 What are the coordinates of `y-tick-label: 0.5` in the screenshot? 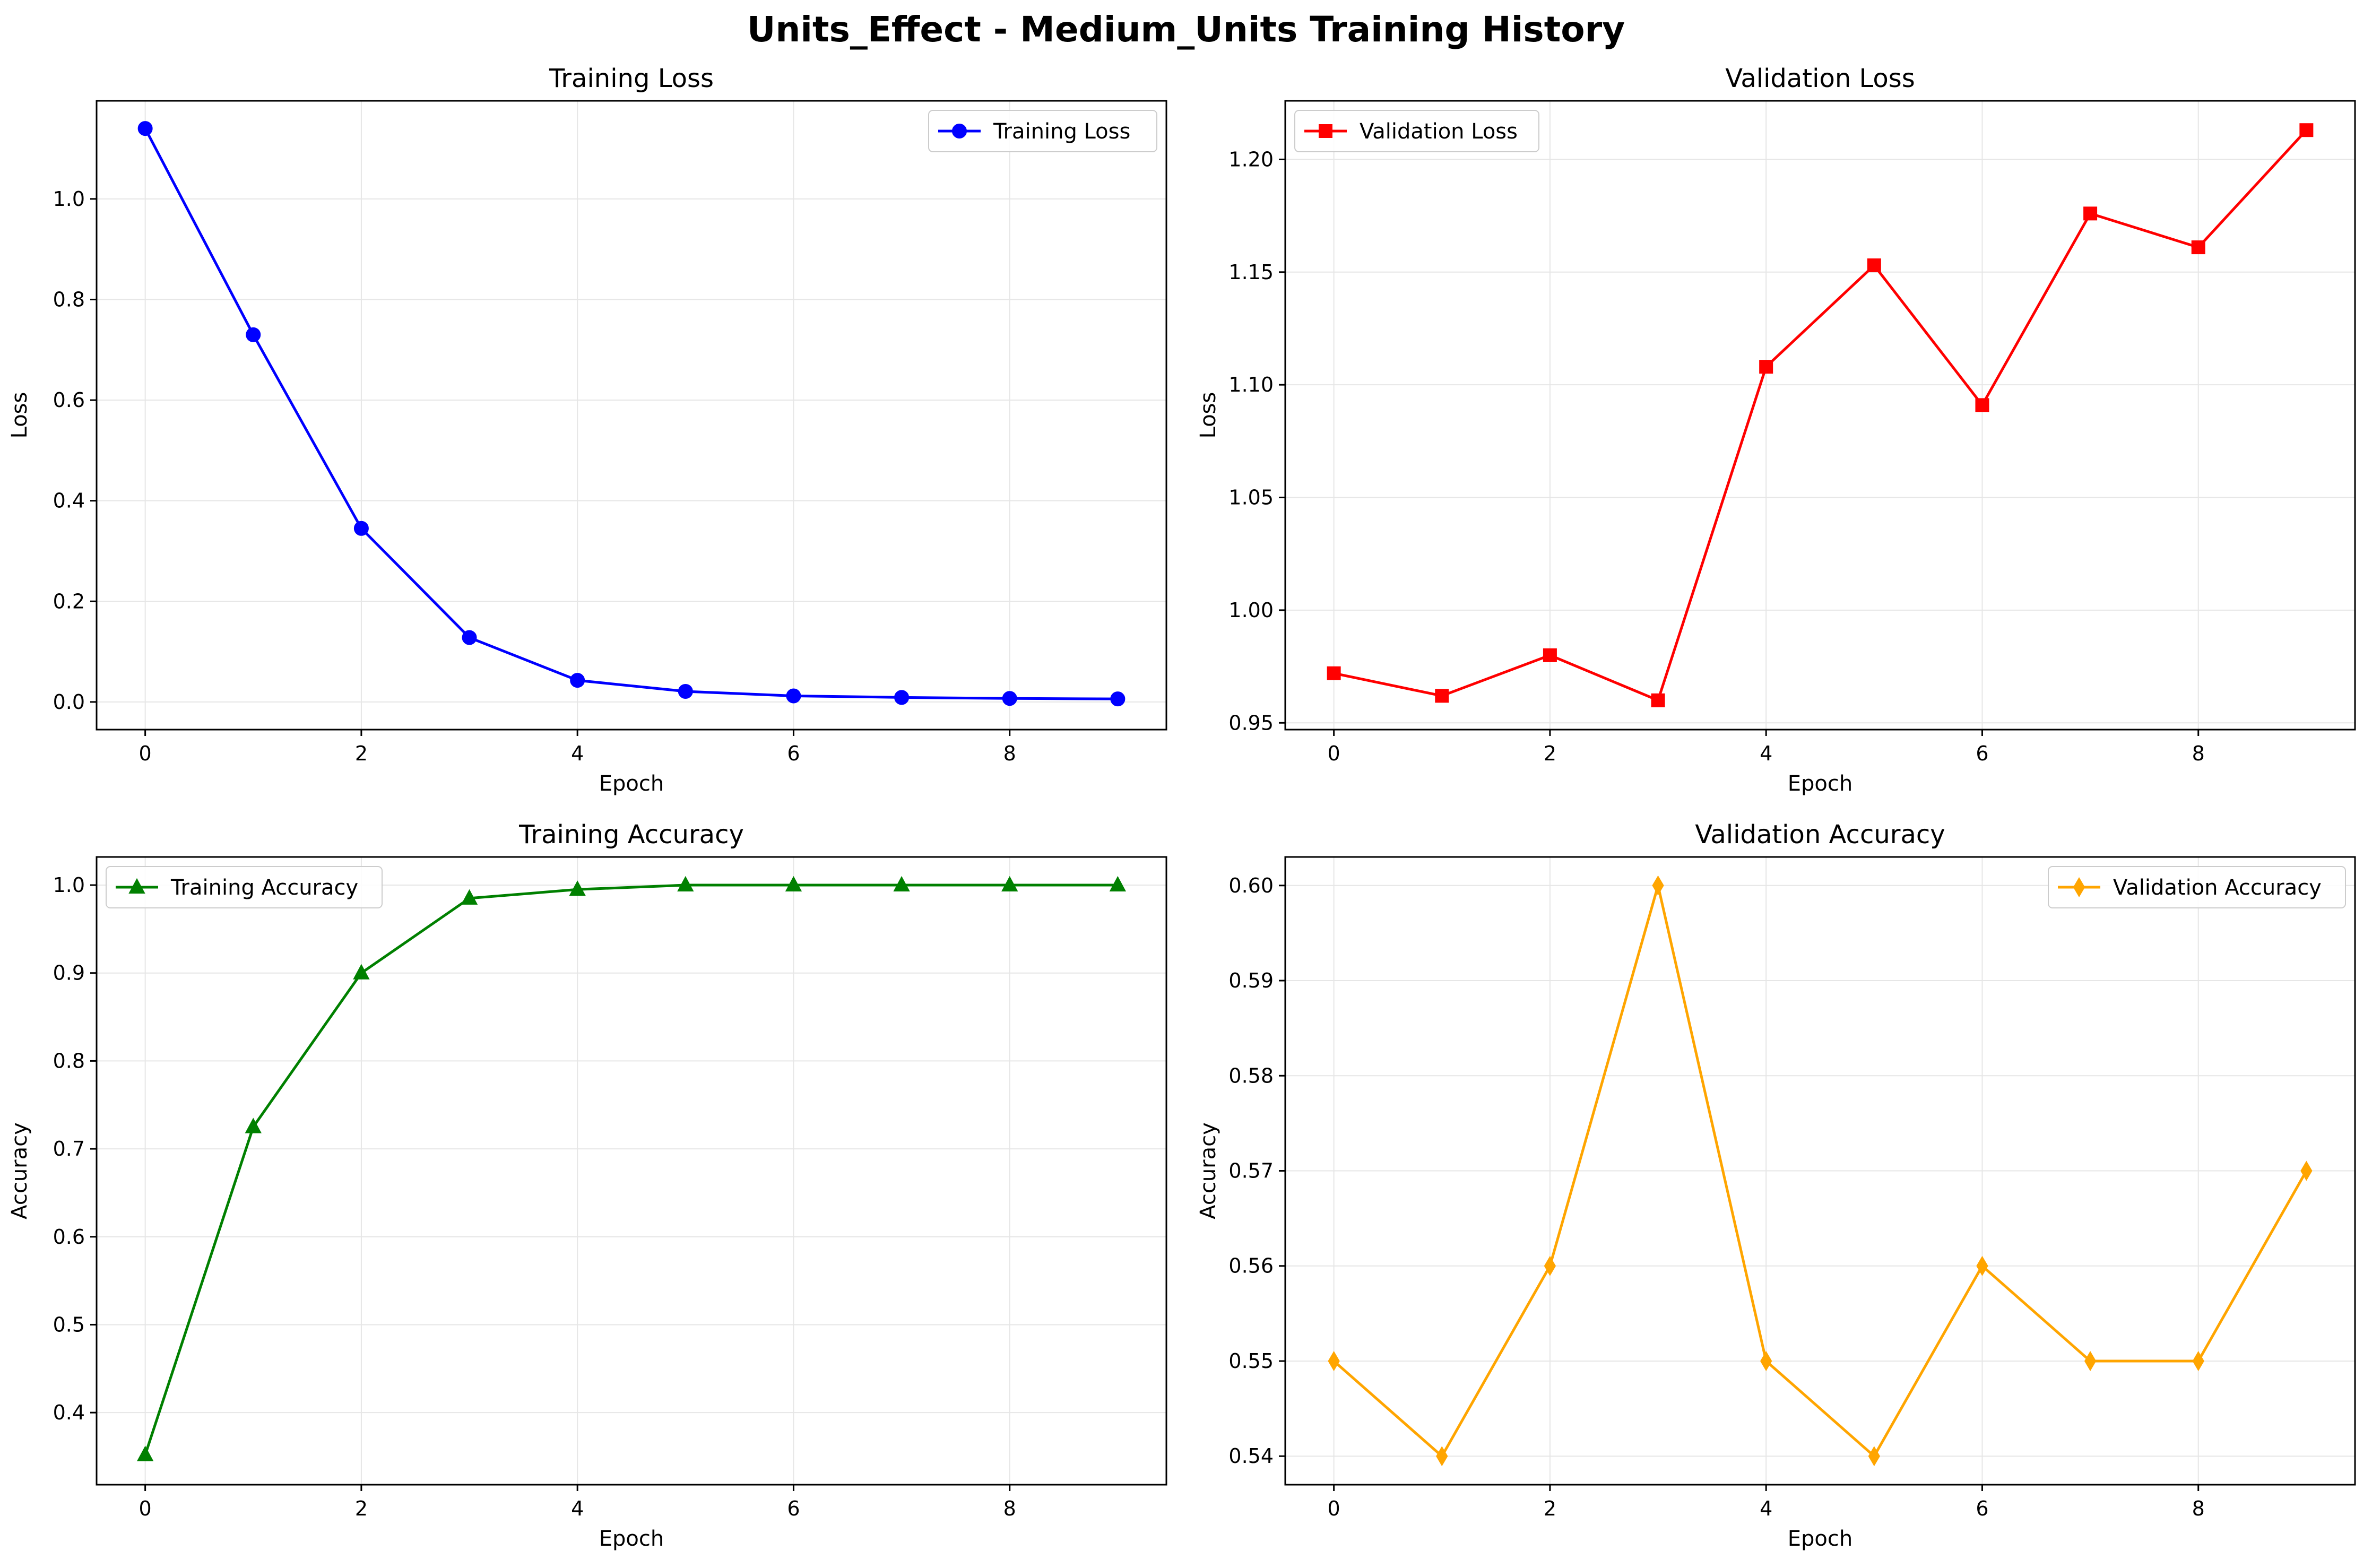 It's located at (69, 1324).